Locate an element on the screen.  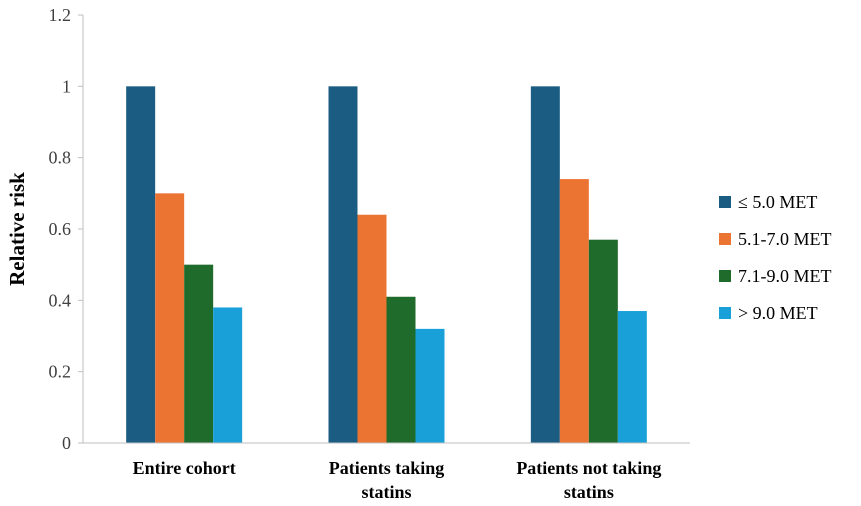
y-tick-label: 0 is located at coordinates (66, 443).